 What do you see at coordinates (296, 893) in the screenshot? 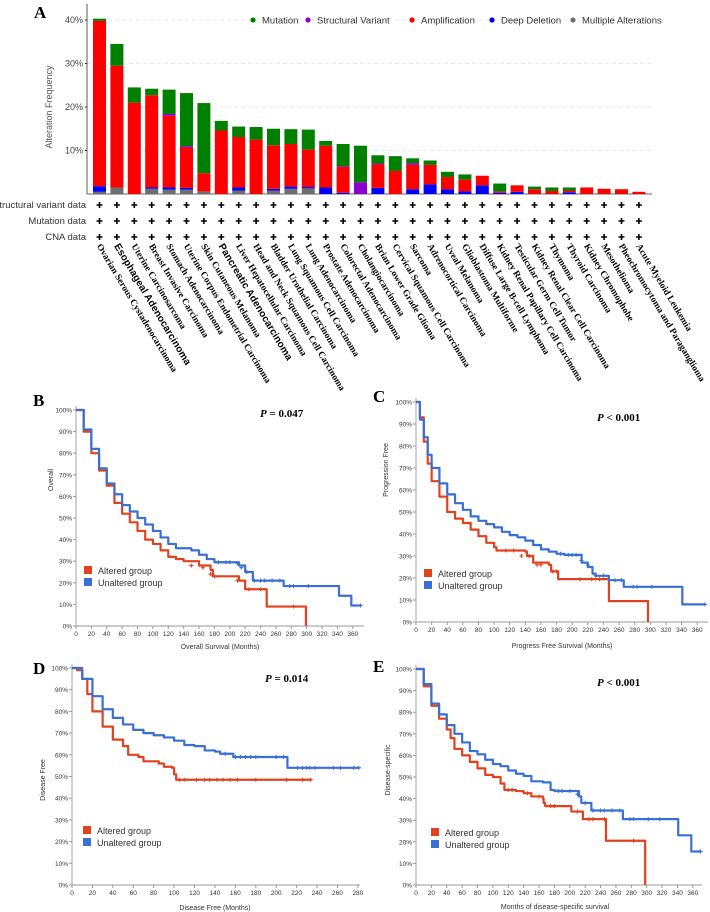
I see `x-tick-label: 220` at bounding box center [296, 893].